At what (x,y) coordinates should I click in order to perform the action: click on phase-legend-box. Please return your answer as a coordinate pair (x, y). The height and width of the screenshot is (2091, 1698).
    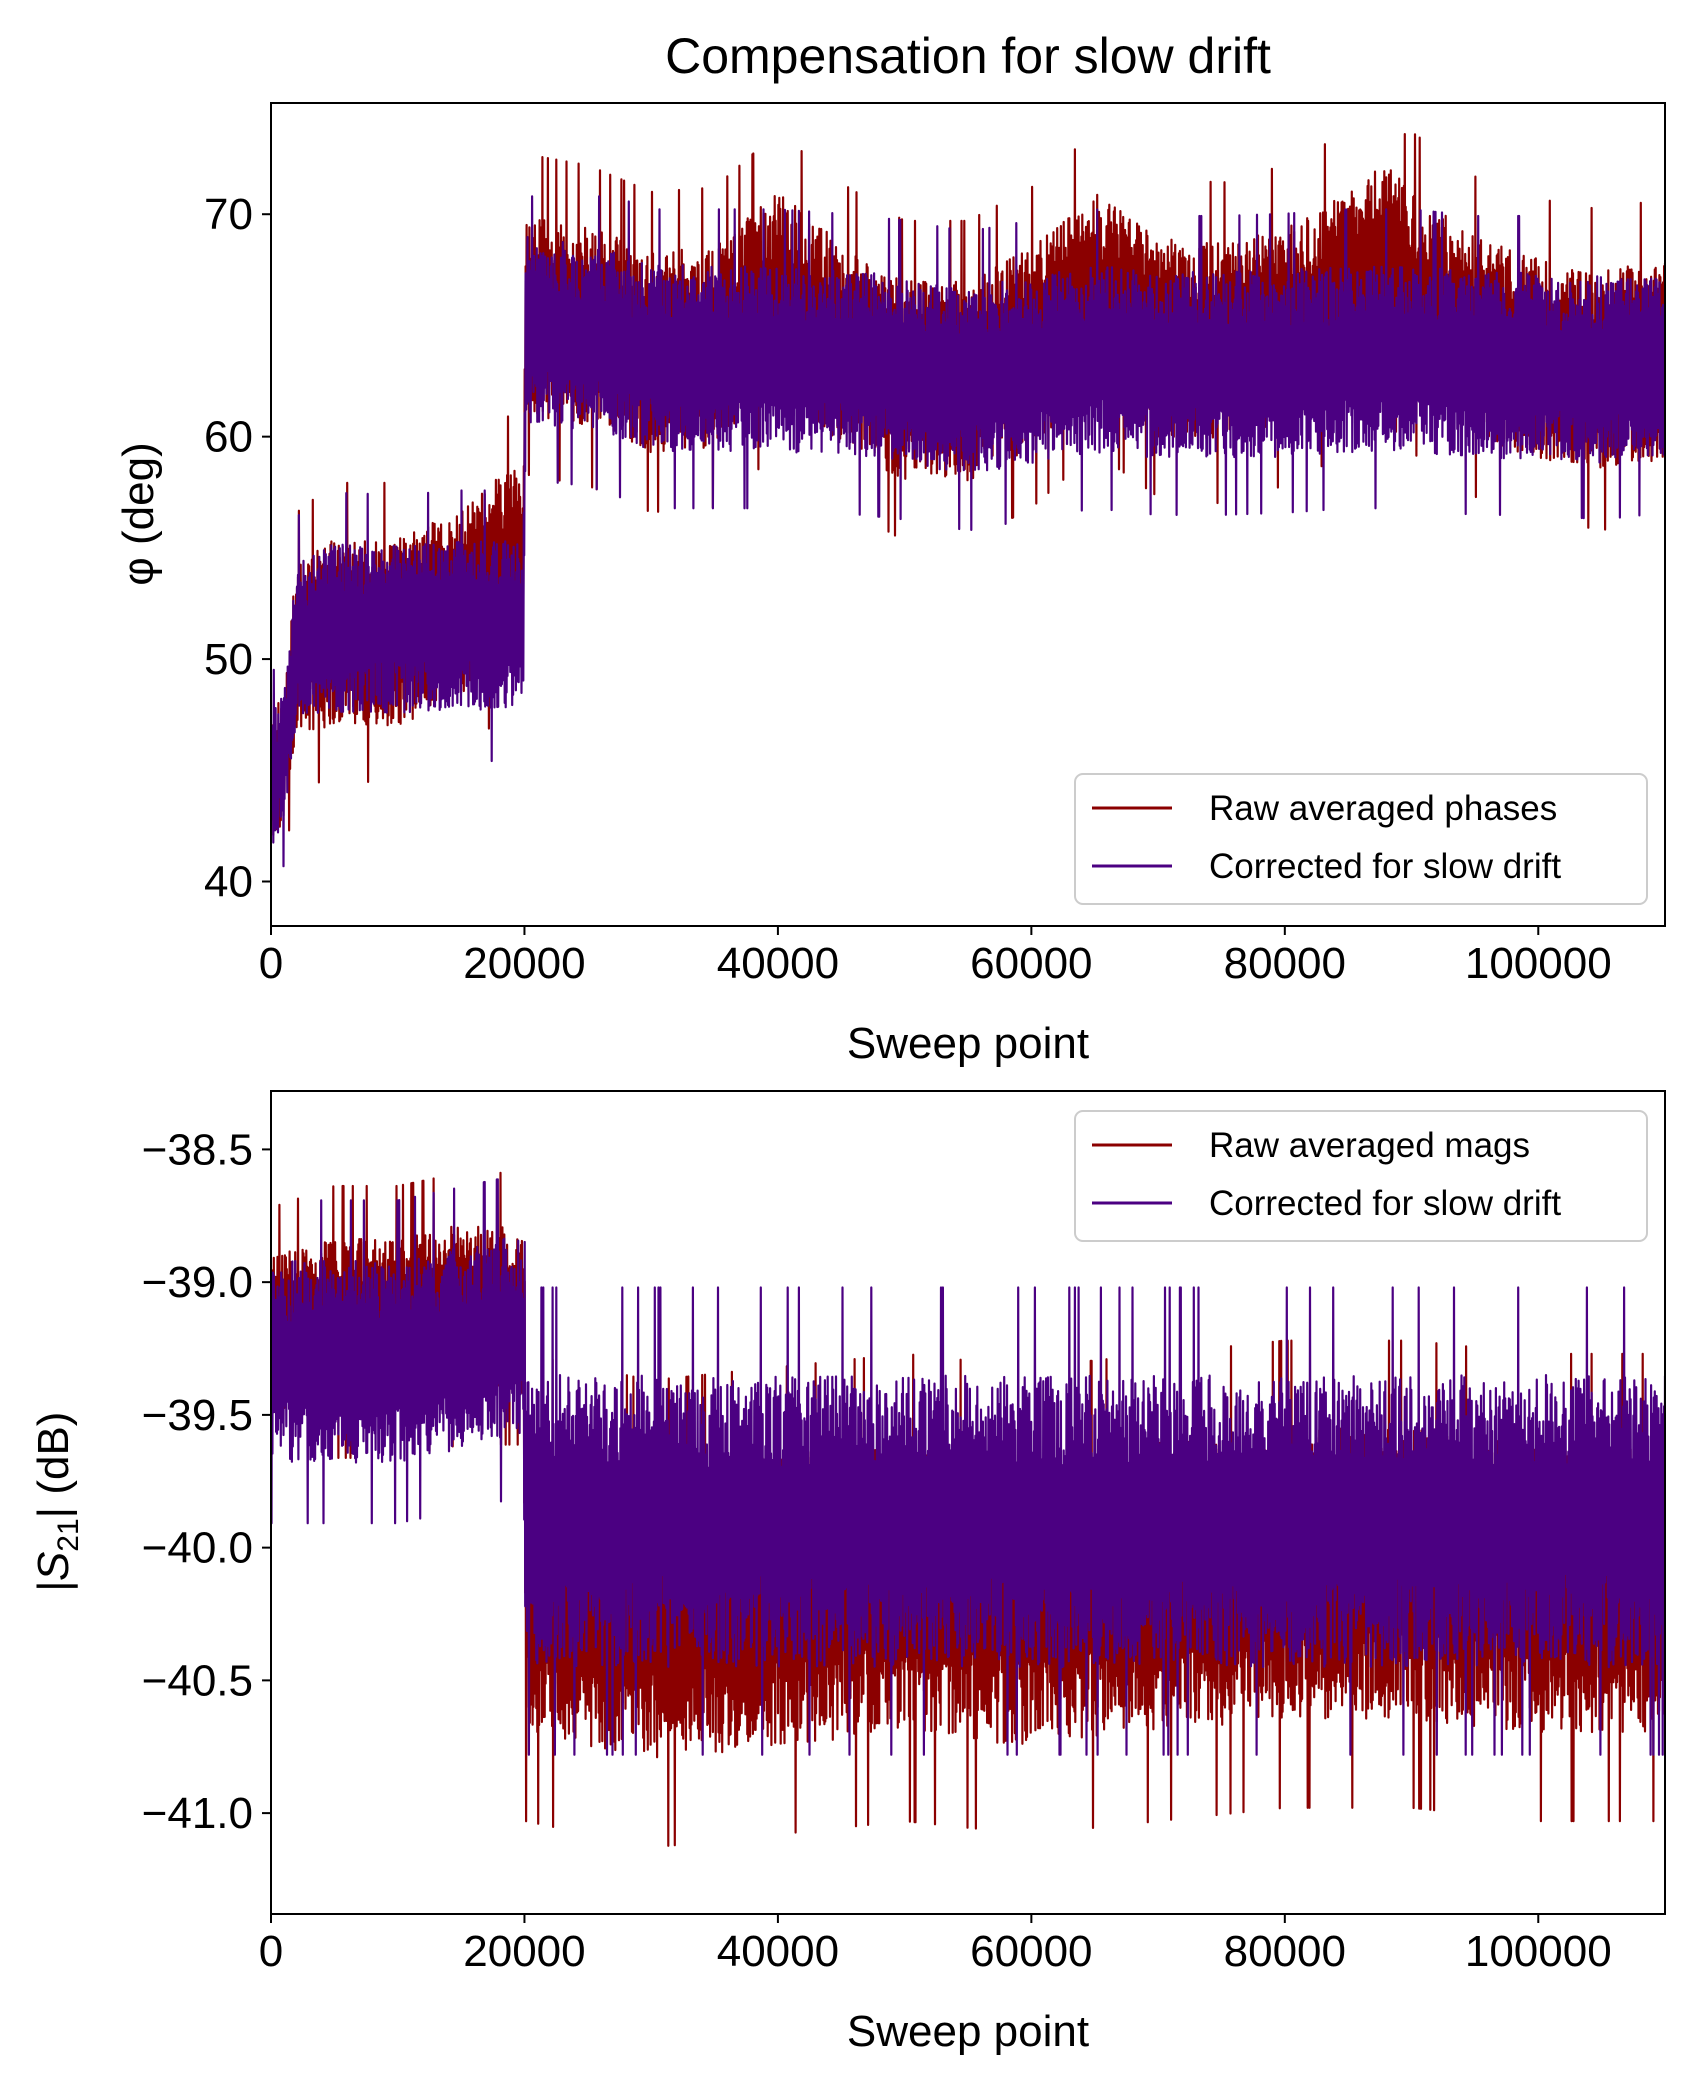
    Looking at the image, I should click on (1361, 839).